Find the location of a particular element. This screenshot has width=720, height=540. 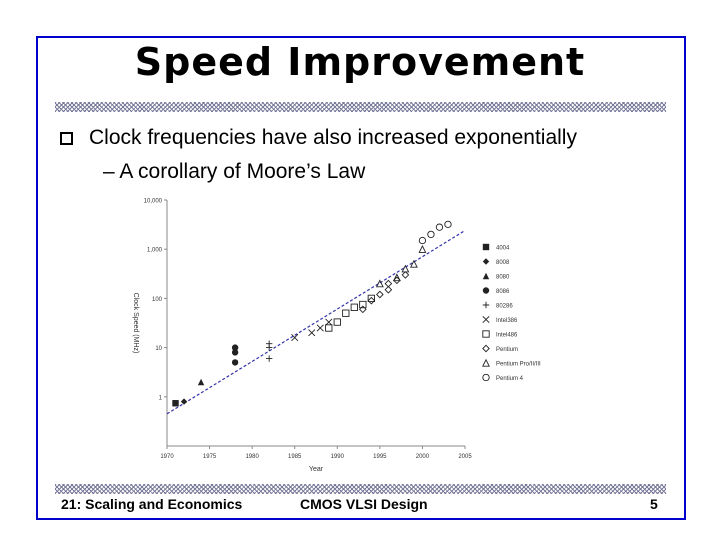

x-tick-label: 1980 is located at coordinates (252, 457).